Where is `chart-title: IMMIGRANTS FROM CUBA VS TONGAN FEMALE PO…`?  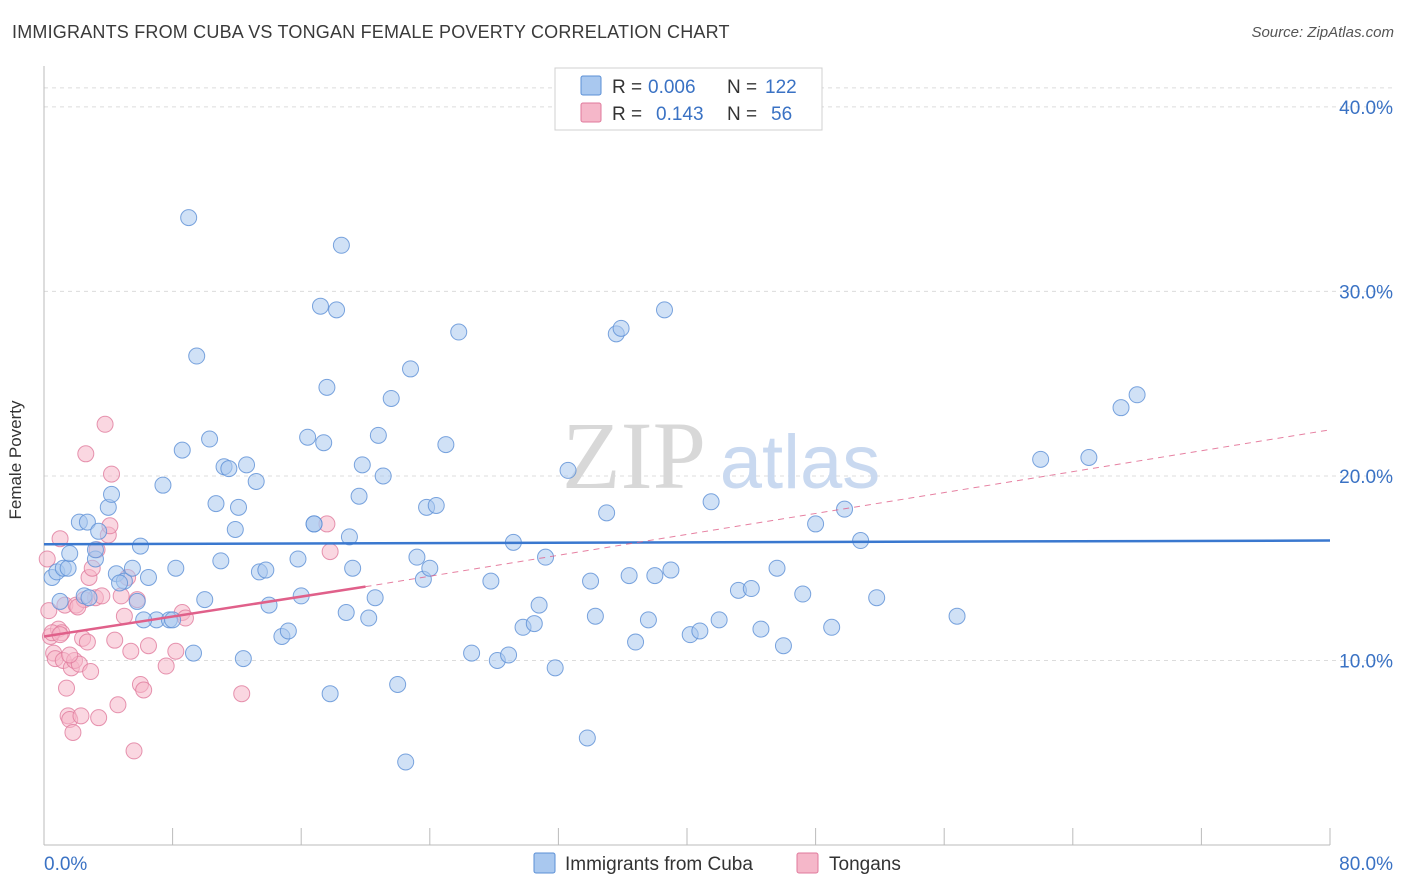 chart-title: IMMIGRANTS FROM CUBA VS TONGAN FEMALE PO… is located at coordinates (371, 32).